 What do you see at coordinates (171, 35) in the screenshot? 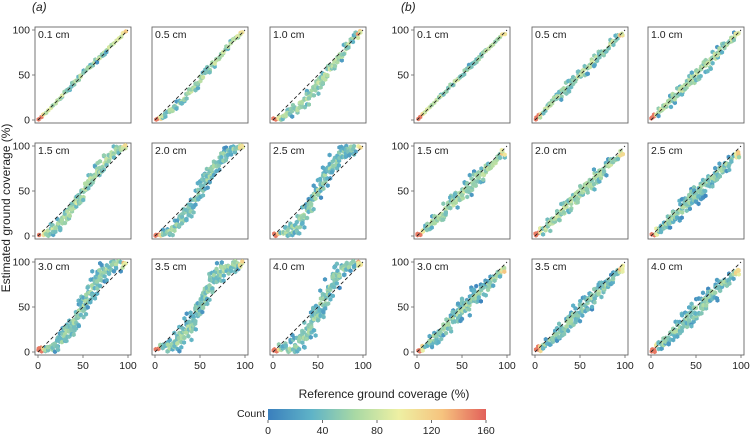
I see `subplot-title: 0.5 cm` at bounding box center [171, 35].